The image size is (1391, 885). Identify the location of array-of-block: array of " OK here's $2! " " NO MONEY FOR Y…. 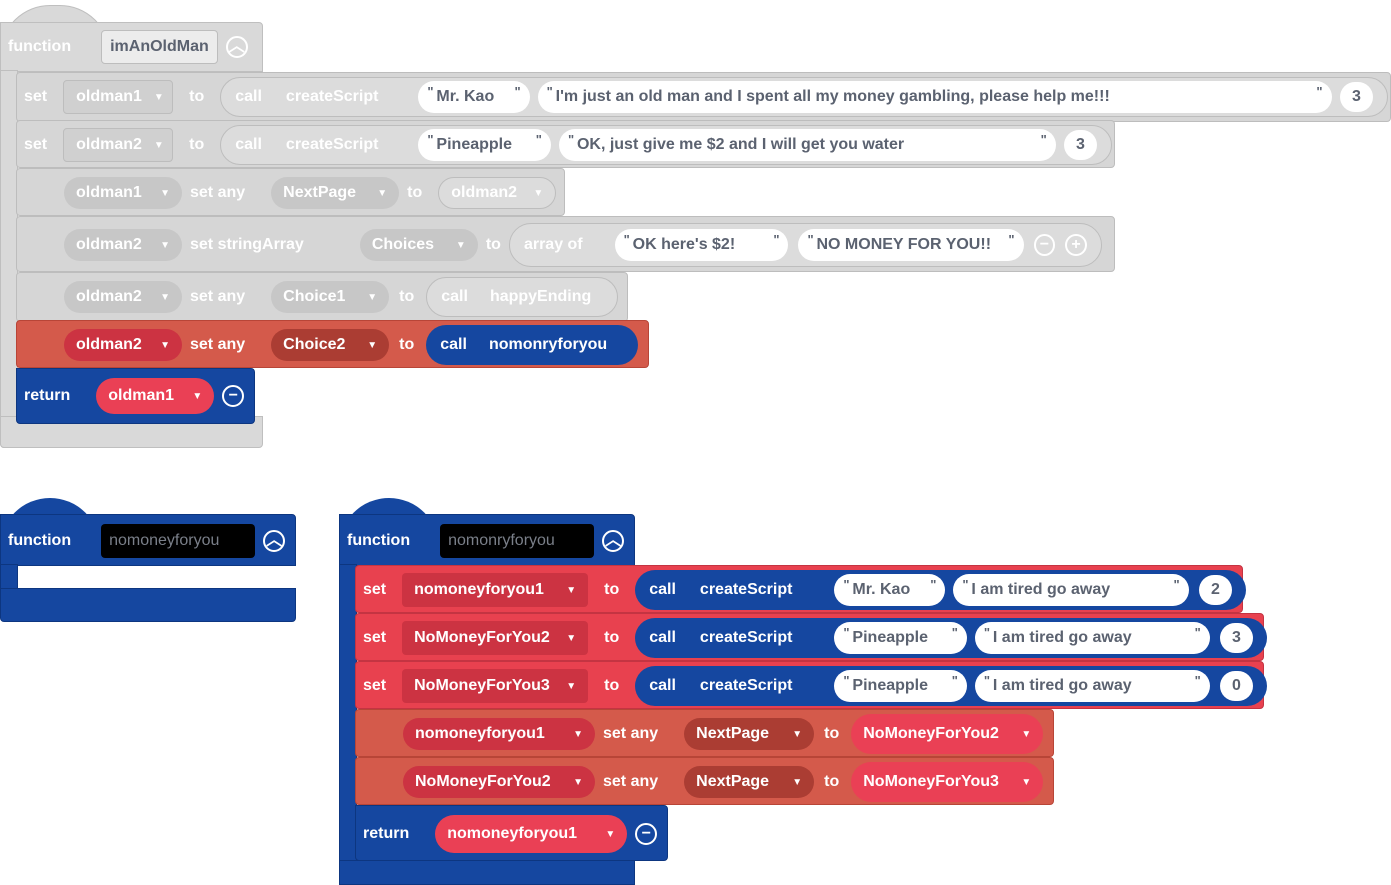
(805, 245).